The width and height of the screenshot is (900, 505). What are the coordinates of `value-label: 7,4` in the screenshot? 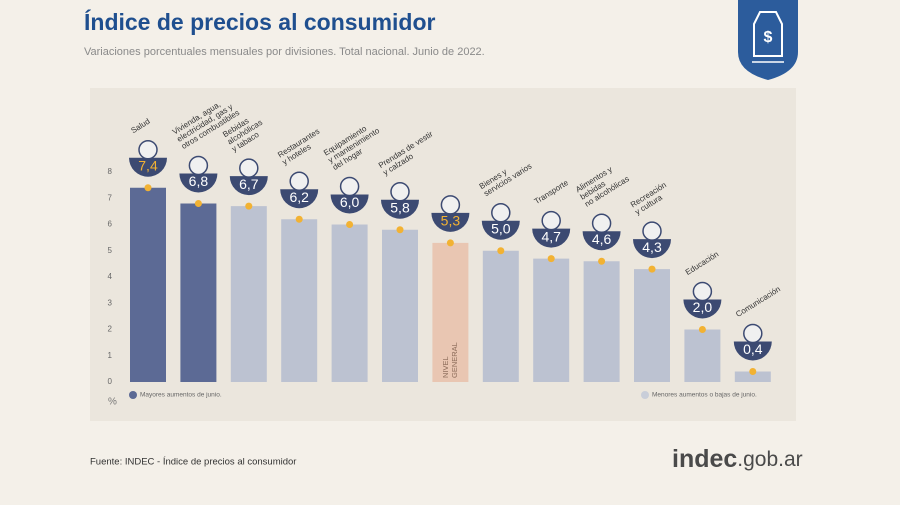 It's located at (148, 165).